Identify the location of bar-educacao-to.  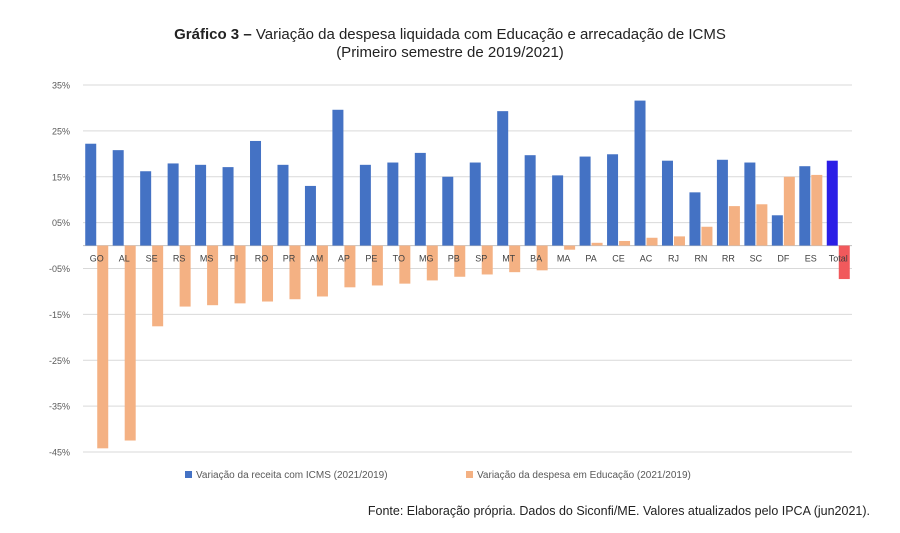
(405, 264).